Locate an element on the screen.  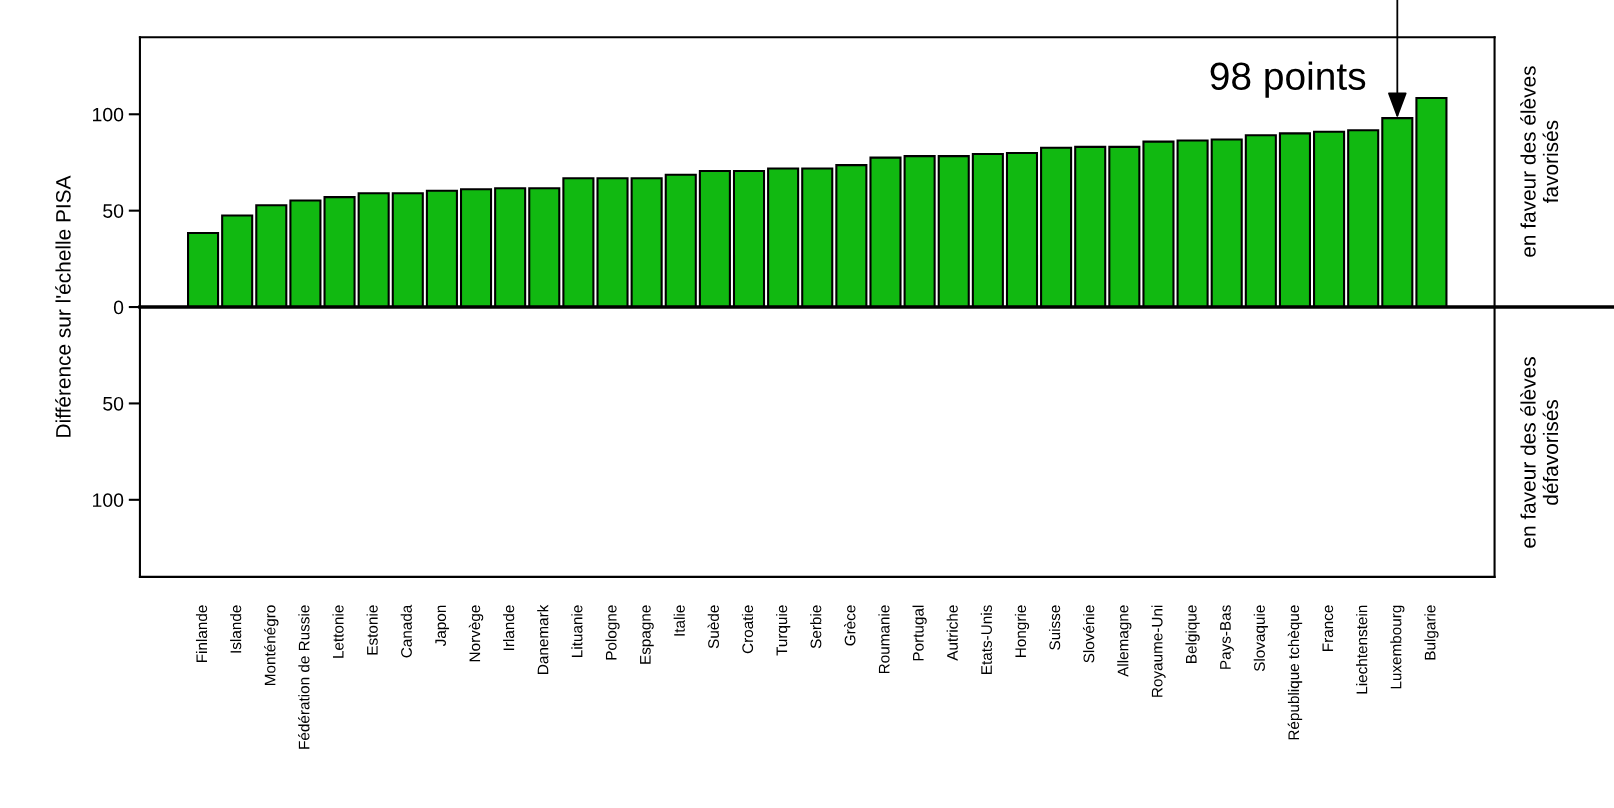
x-tick-label: Bulgarie is located at coordinates (1431, 632).